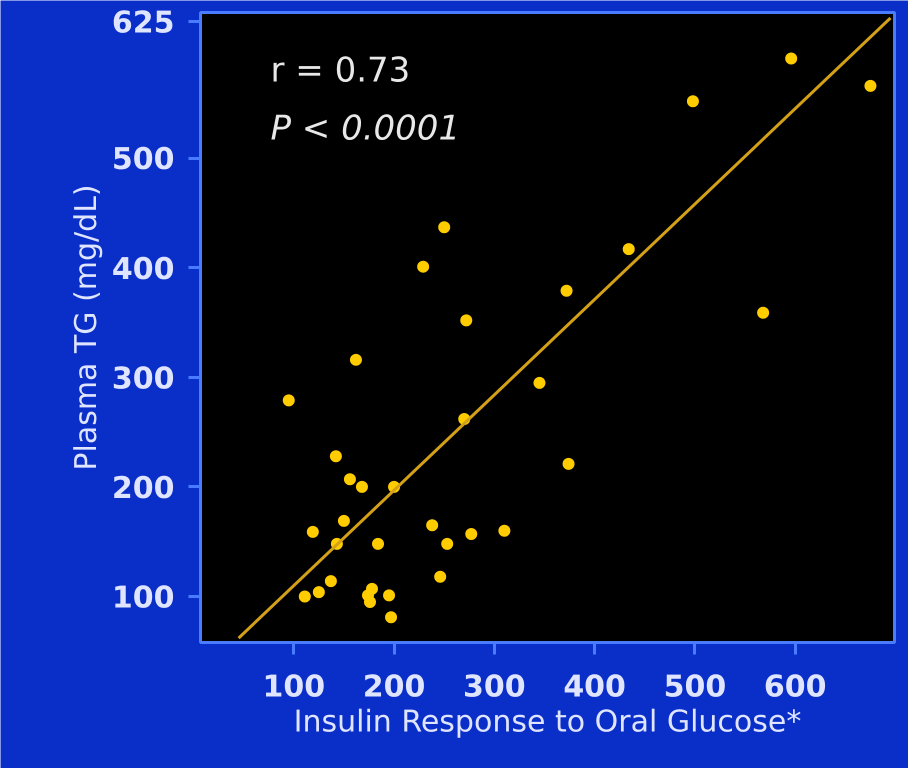  What do you see at coordinates (86, 327) in the screenshot?
I see `y-axis-title: Plasma TG (mg/dL)` at bounding box center [86, 327].